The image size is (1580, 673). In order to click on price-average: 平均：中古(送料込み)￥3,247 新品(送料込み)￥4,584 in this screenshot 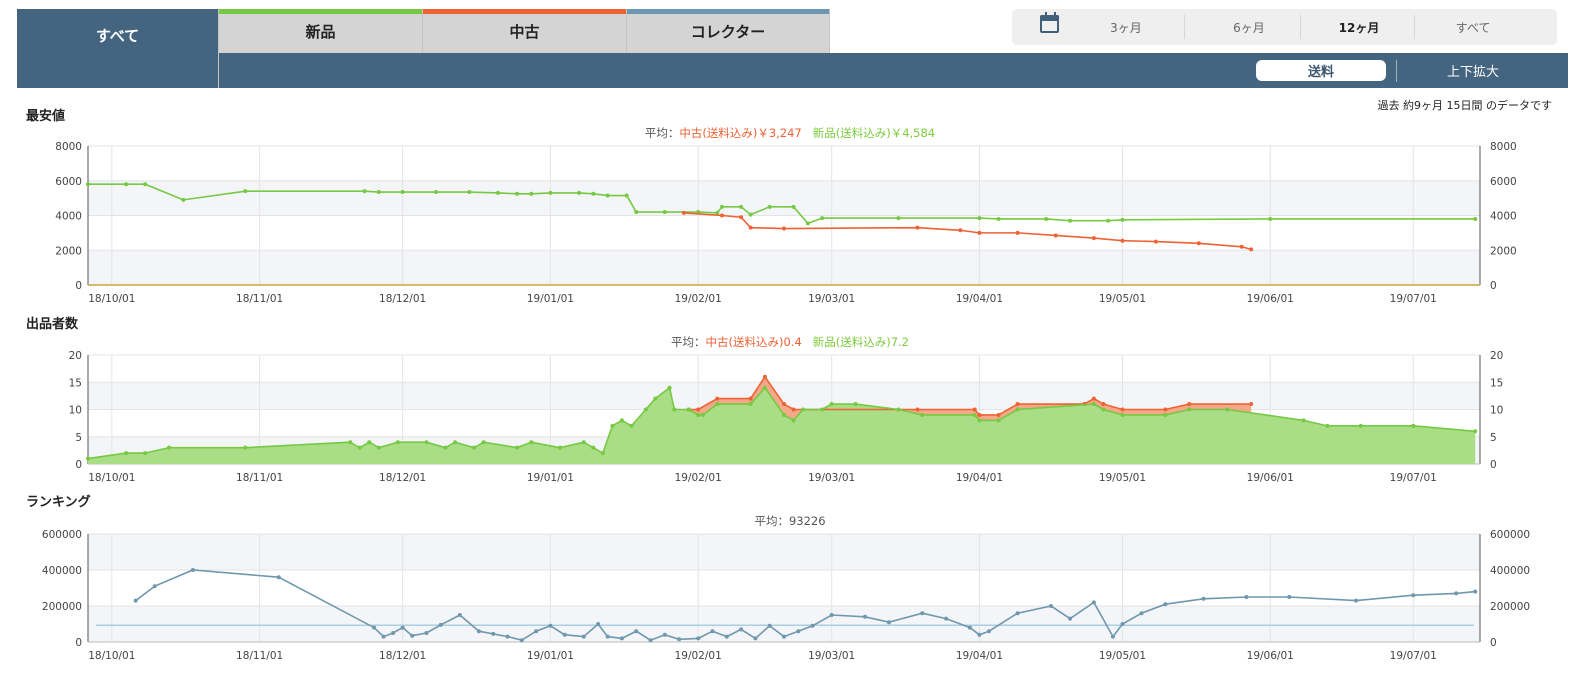, I will do `click(790, 133)`.